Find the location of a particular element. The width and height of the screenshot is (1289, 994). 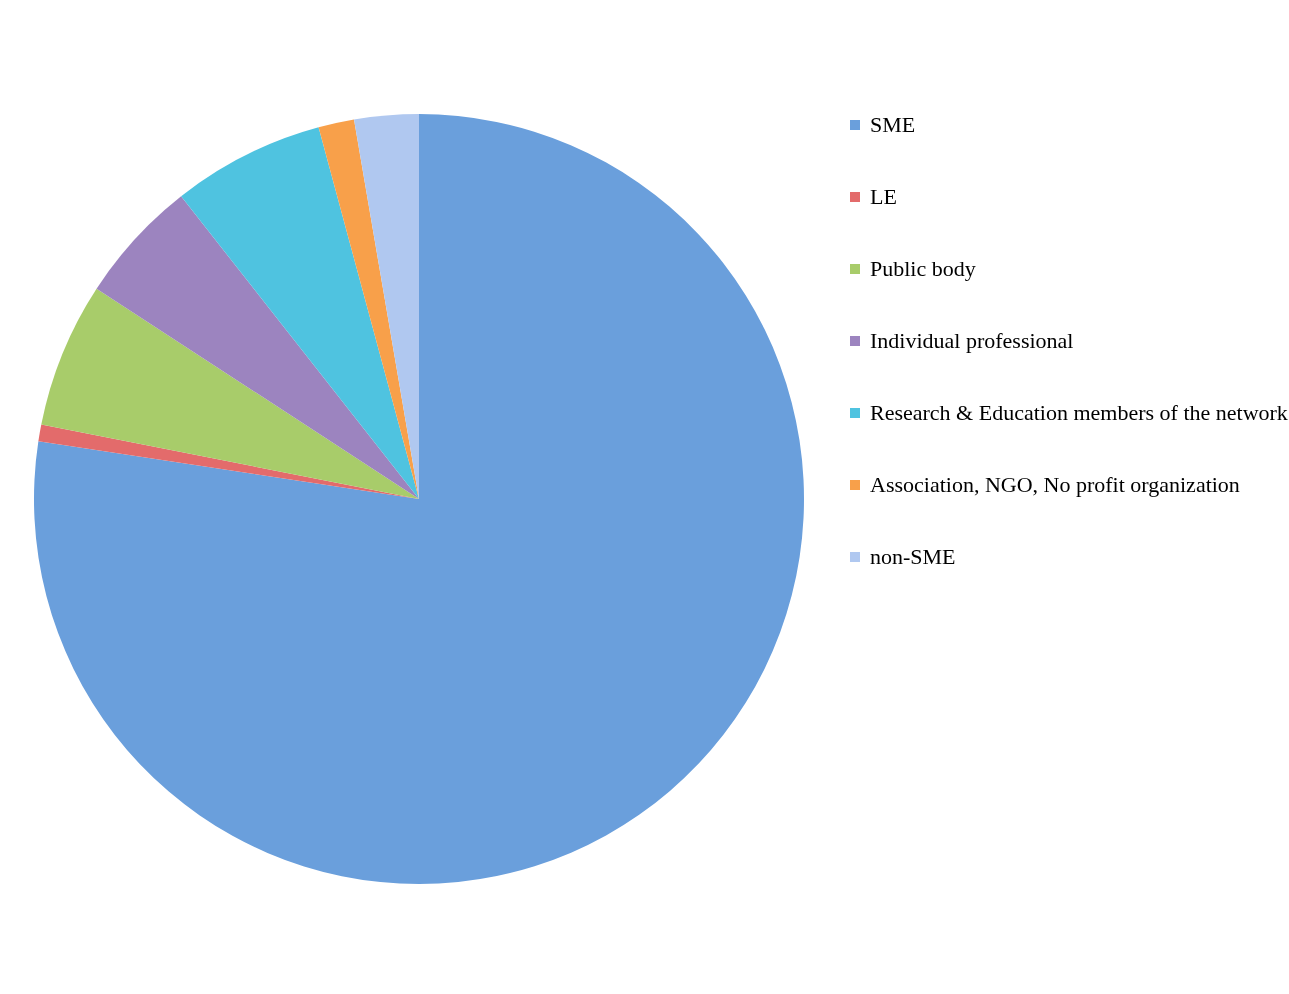

legend-label: Public body is located at coordinates (923, 268).